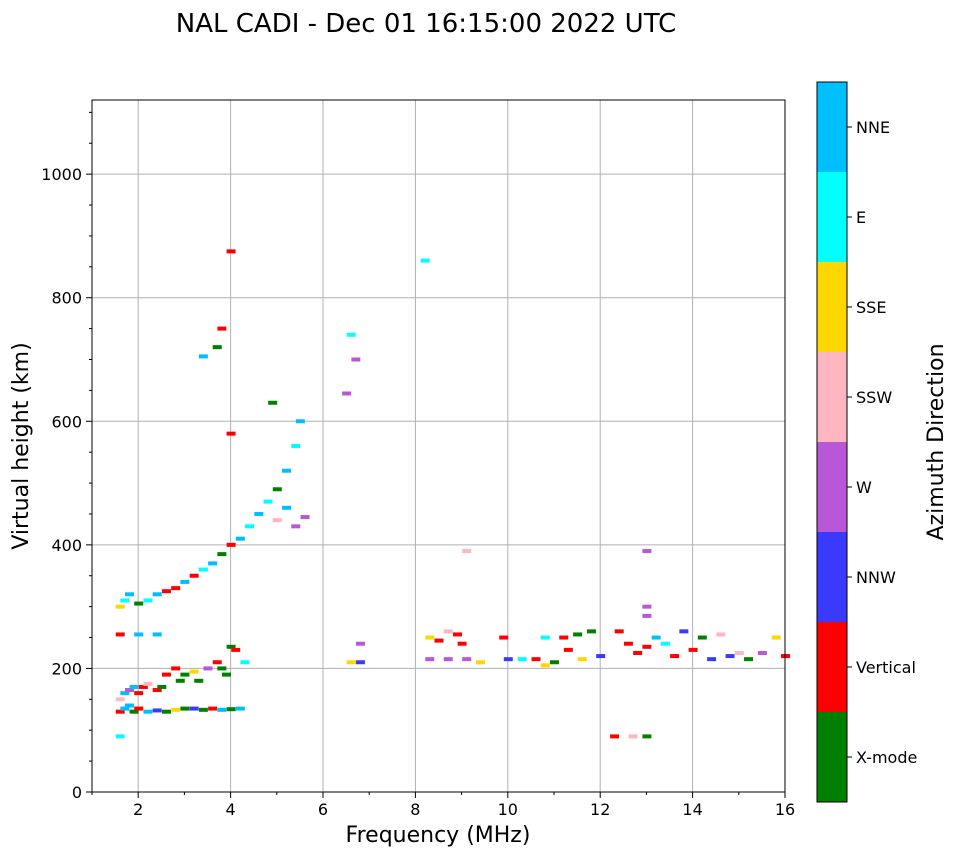  Describe the element at coordinates (77, 792) in the screenshot. I see `y-tick-label: 0` at that location.